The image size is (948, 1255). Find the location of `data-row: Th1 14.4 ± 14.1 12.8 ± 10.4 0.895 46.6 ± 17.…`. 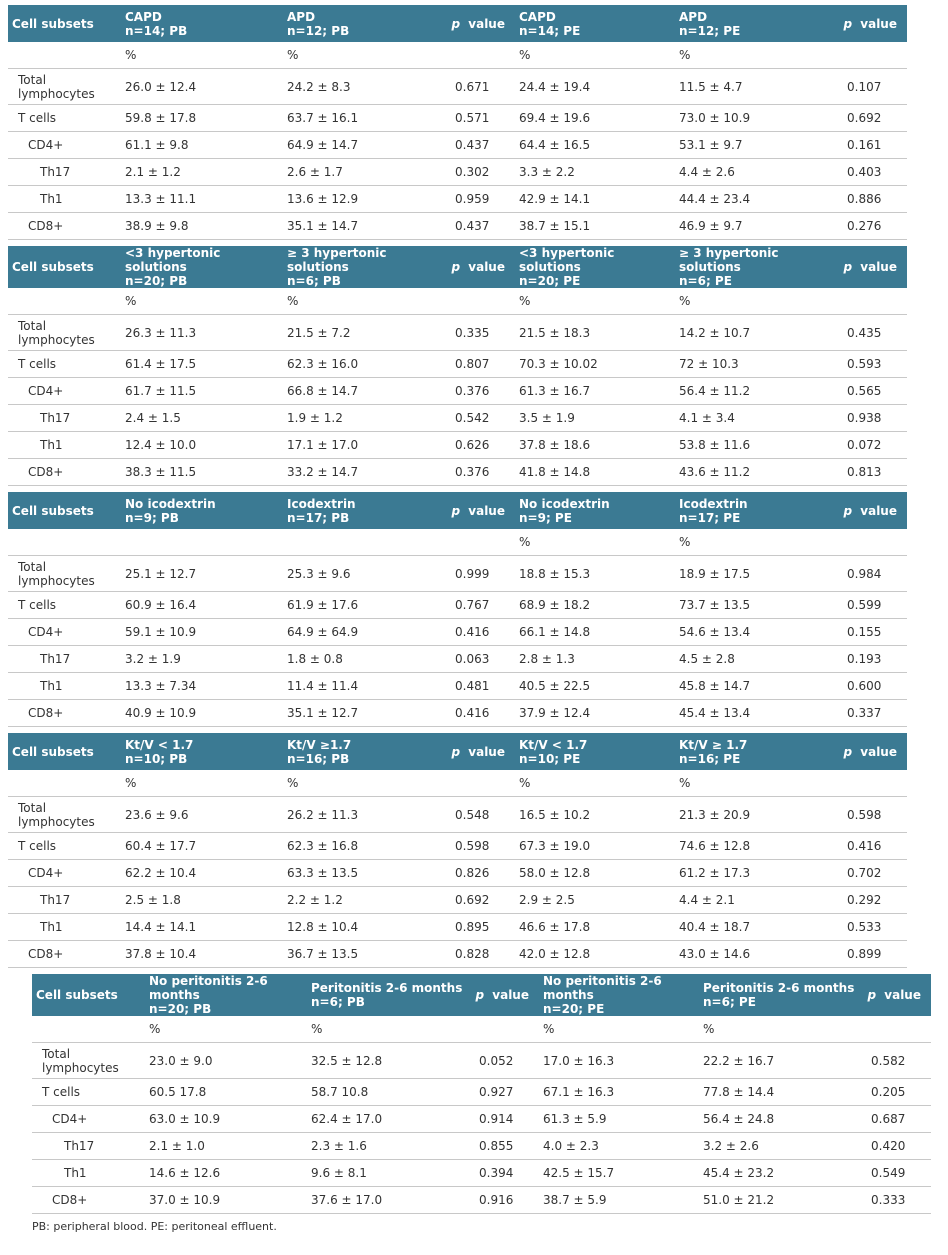

data-row: Th1 14.4 ± 14.1 12.8 ± 10.4 0.895 46.6 ± 17.… is located at coordinates (457, 927).